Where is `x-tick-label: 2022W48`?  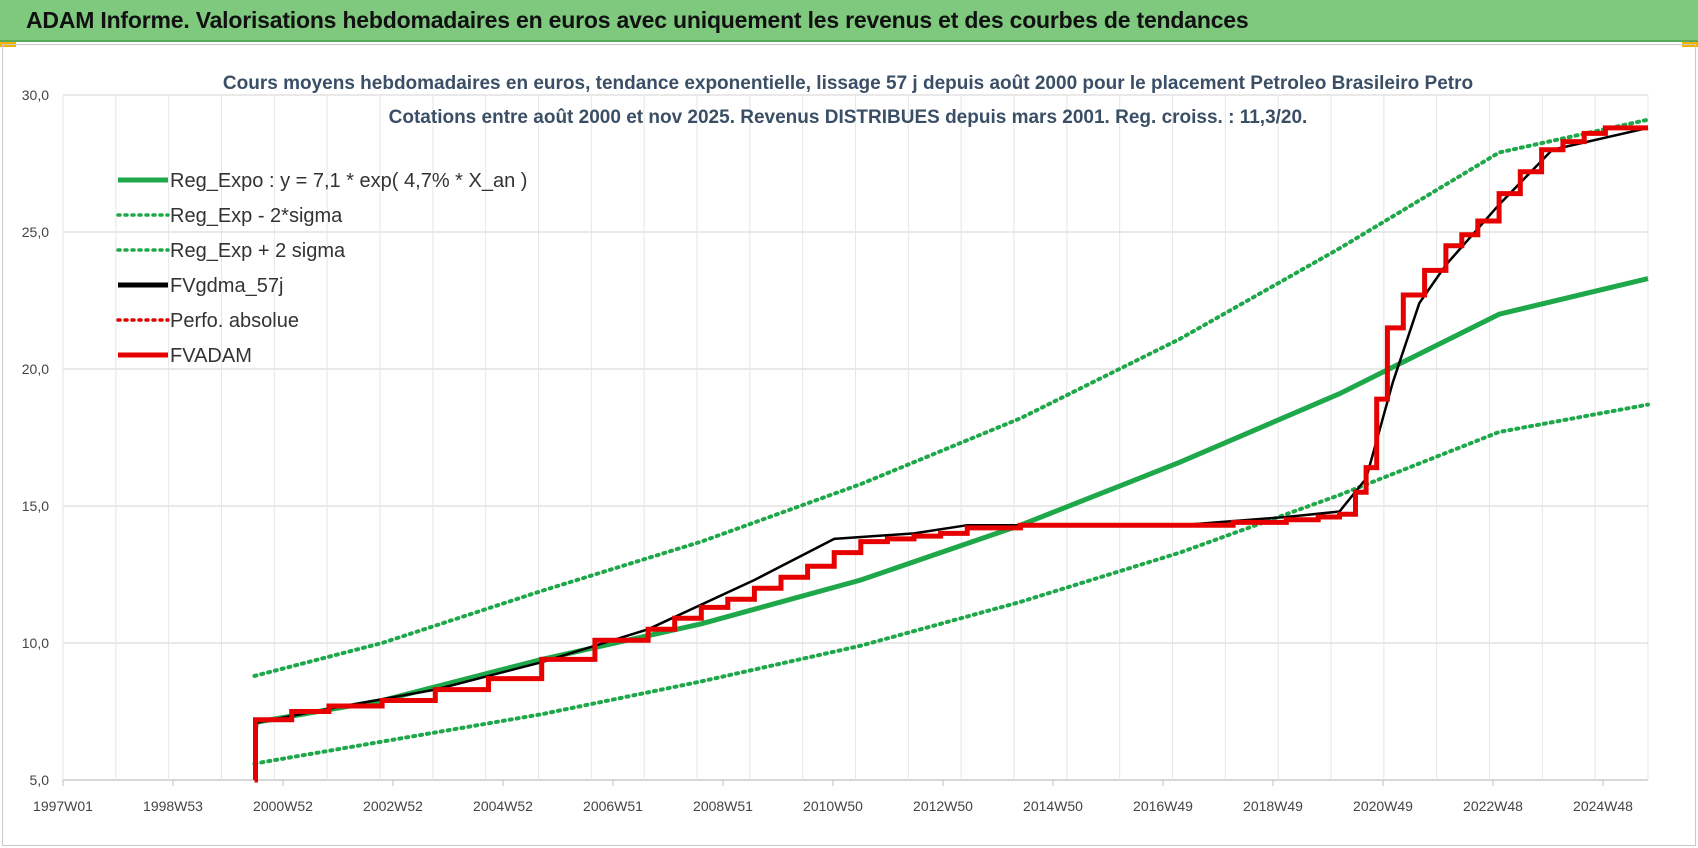 x-tick-label: 2022W48 is located at coordinates (1493, 806).